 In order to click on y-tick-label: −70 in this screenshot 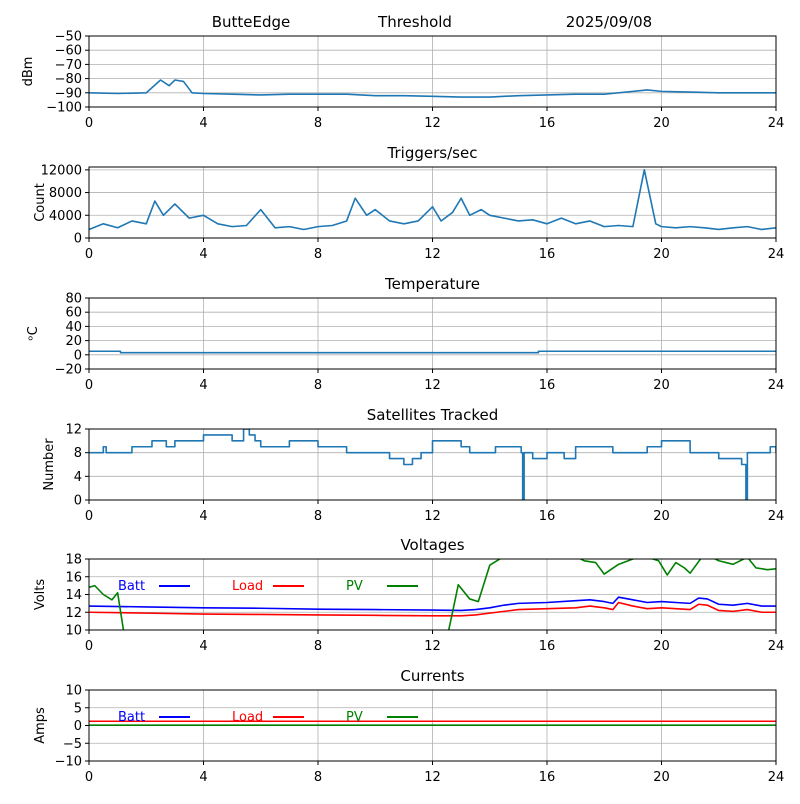, I will do `click(68, 65)`.